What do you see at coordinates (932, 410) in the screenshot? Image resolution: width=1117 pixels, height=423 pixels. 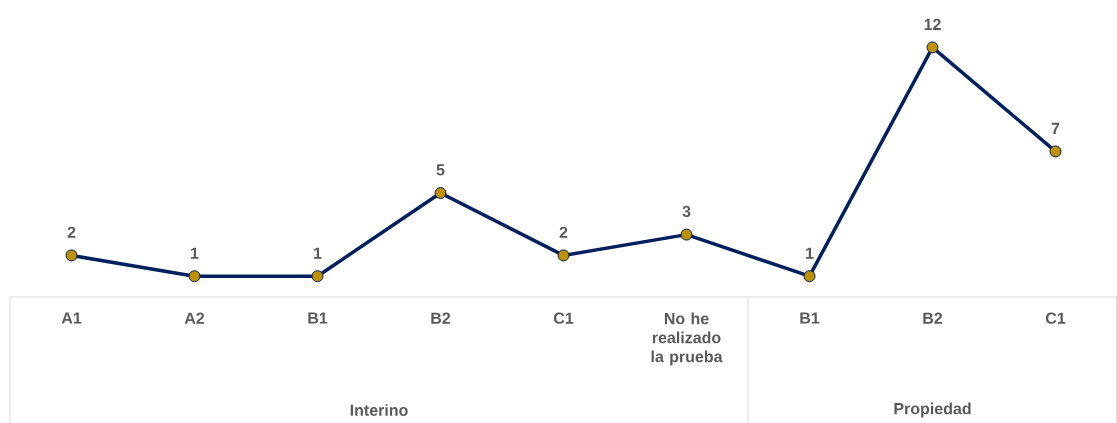 I see `text: Propiedad` at bounding box center [932, 410].